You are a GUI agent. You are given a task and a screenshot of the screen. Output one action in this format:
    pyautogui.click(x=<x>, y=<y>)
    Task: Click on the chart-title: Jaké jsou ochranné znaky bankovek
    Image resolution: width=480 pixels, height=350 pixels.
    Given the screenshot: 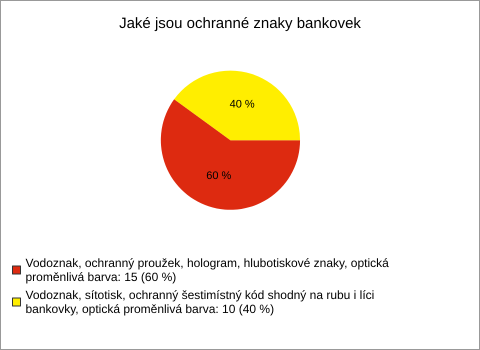 What is the action you would take?
    pyautogui.click(x=240, y=23)
    